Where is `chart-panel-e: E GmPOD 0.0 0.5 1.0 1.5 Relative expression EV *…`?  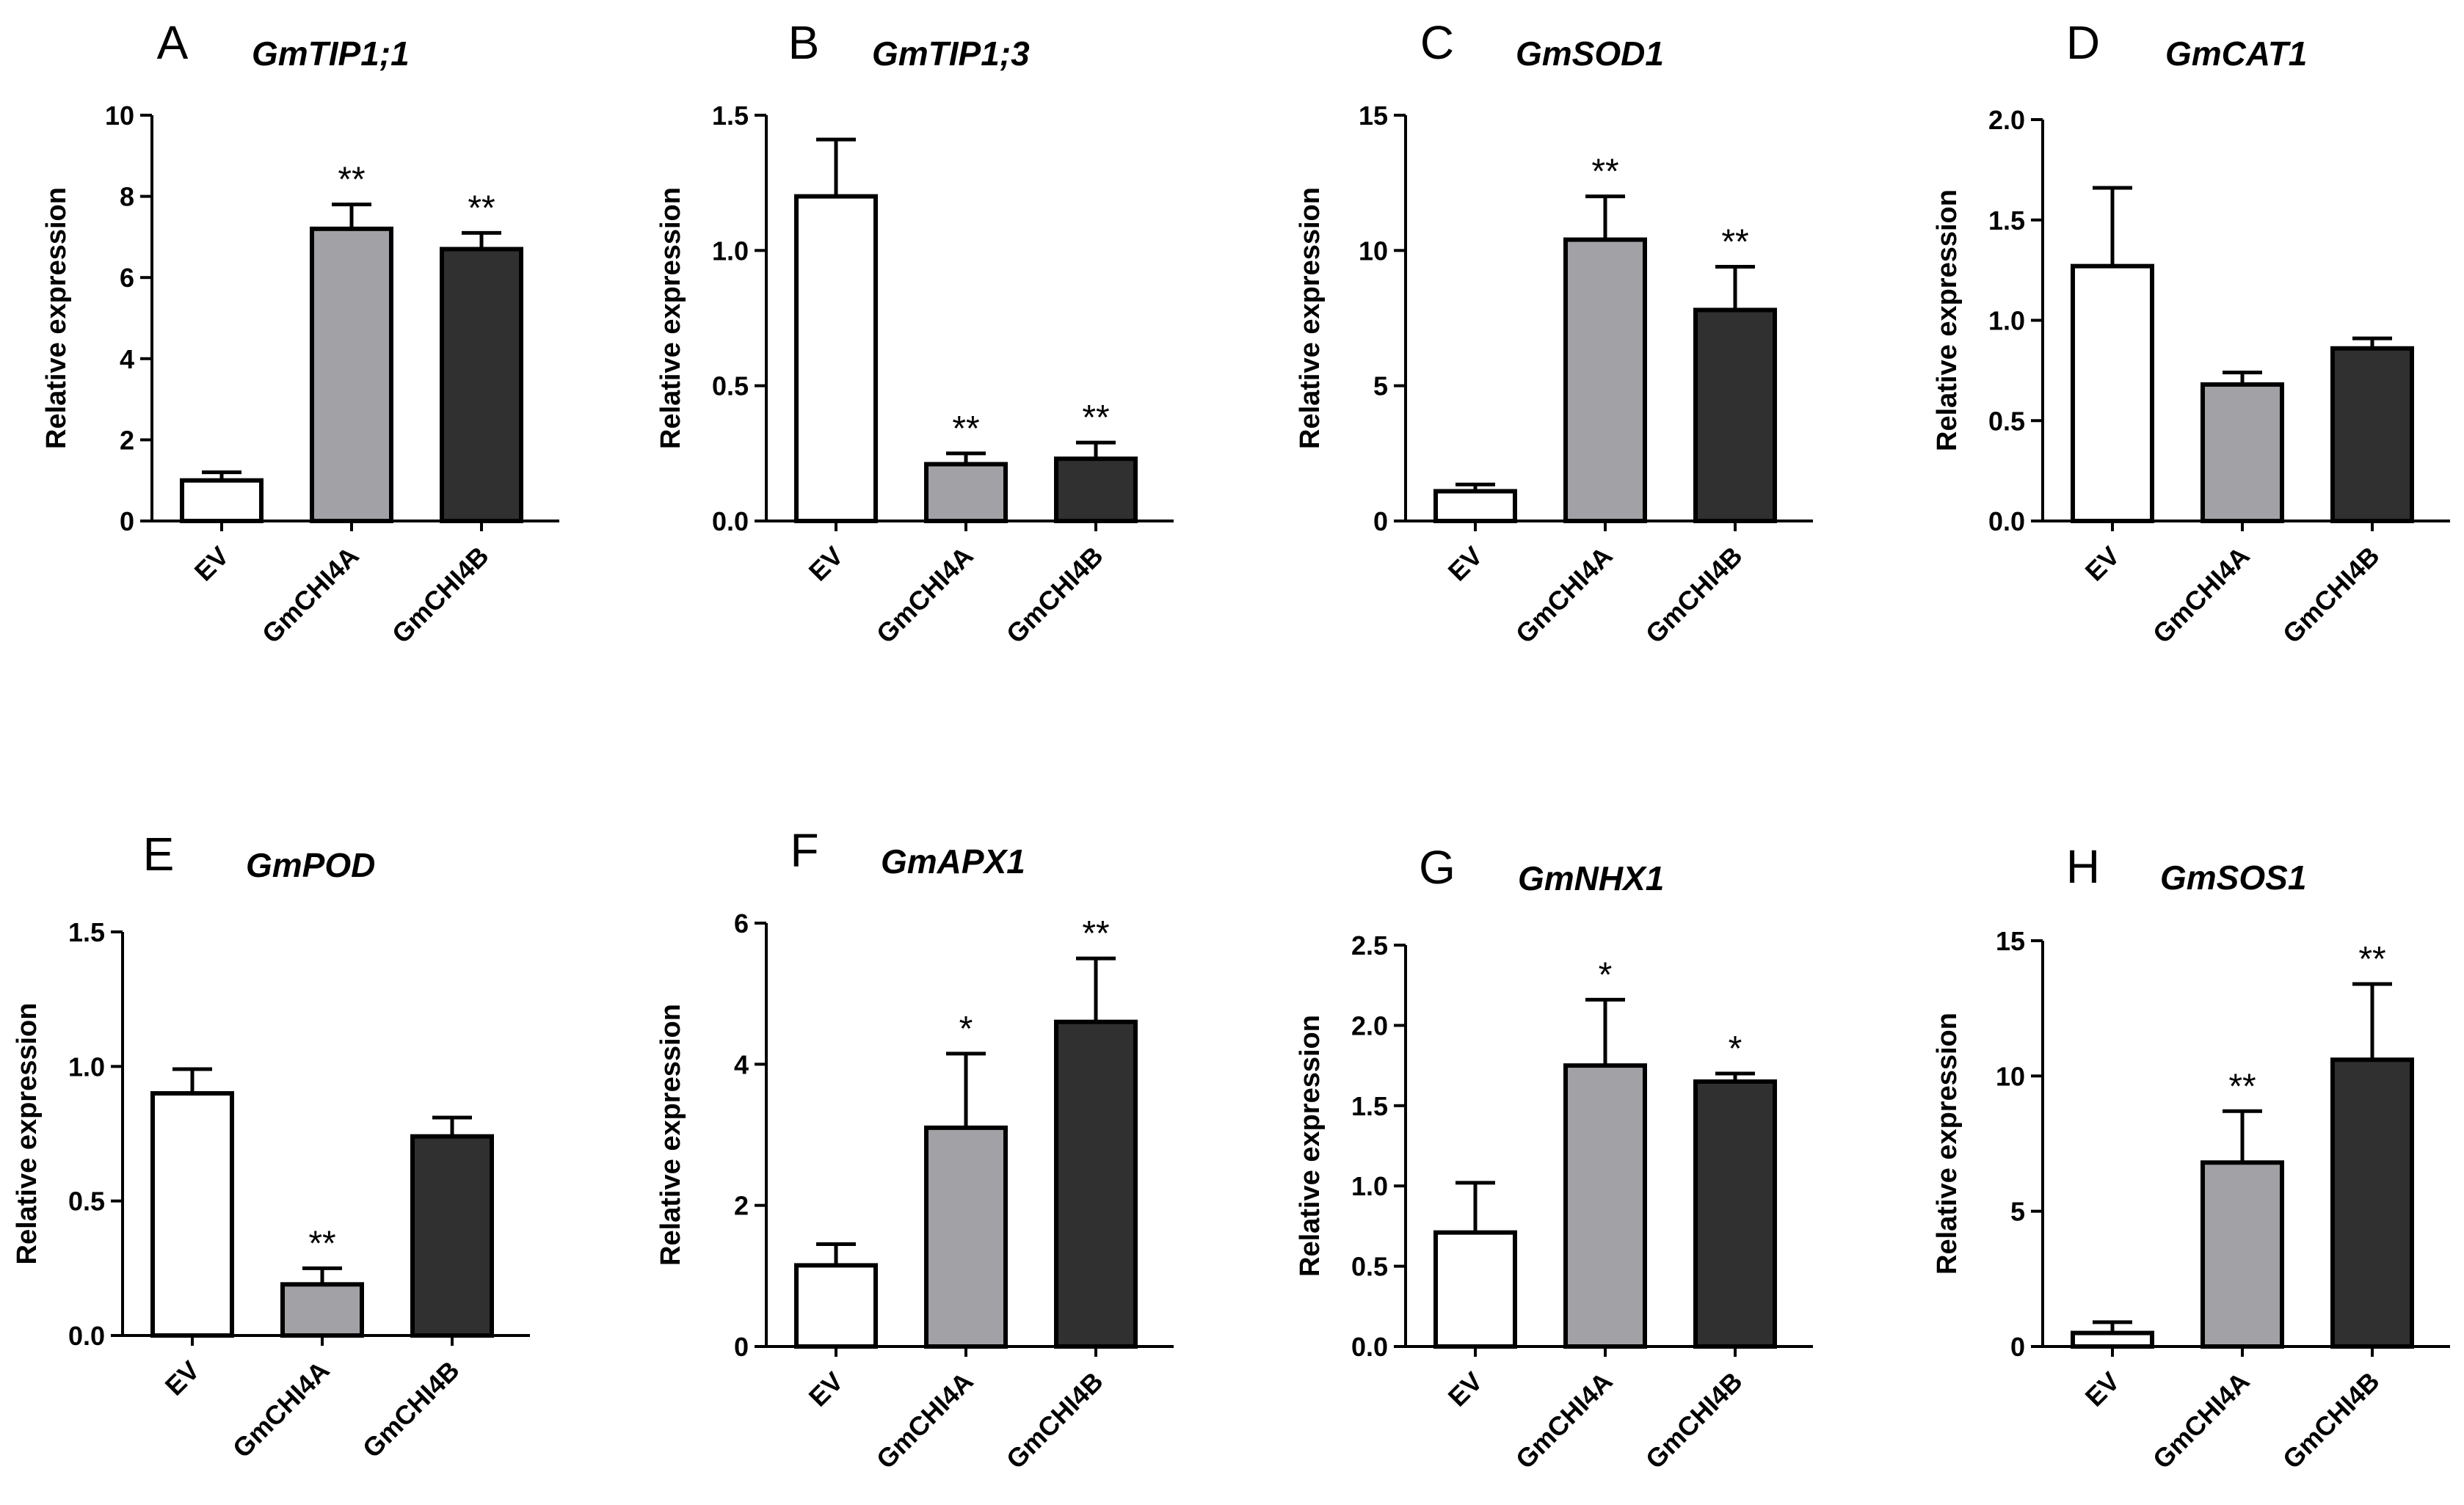 chart-panel-e: E GmPOD 0.0 0.5 1.0 1.5 Relative expression EV *… is located at coordinates (271, 1145).